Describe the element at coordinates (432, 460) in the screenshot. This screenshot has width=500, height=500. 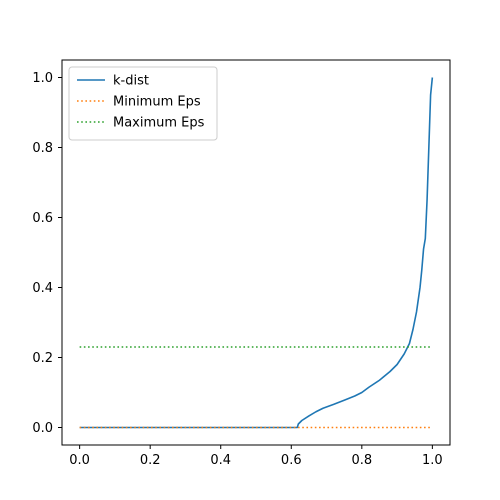
I see `x-tick-label: 1.0` at that location.